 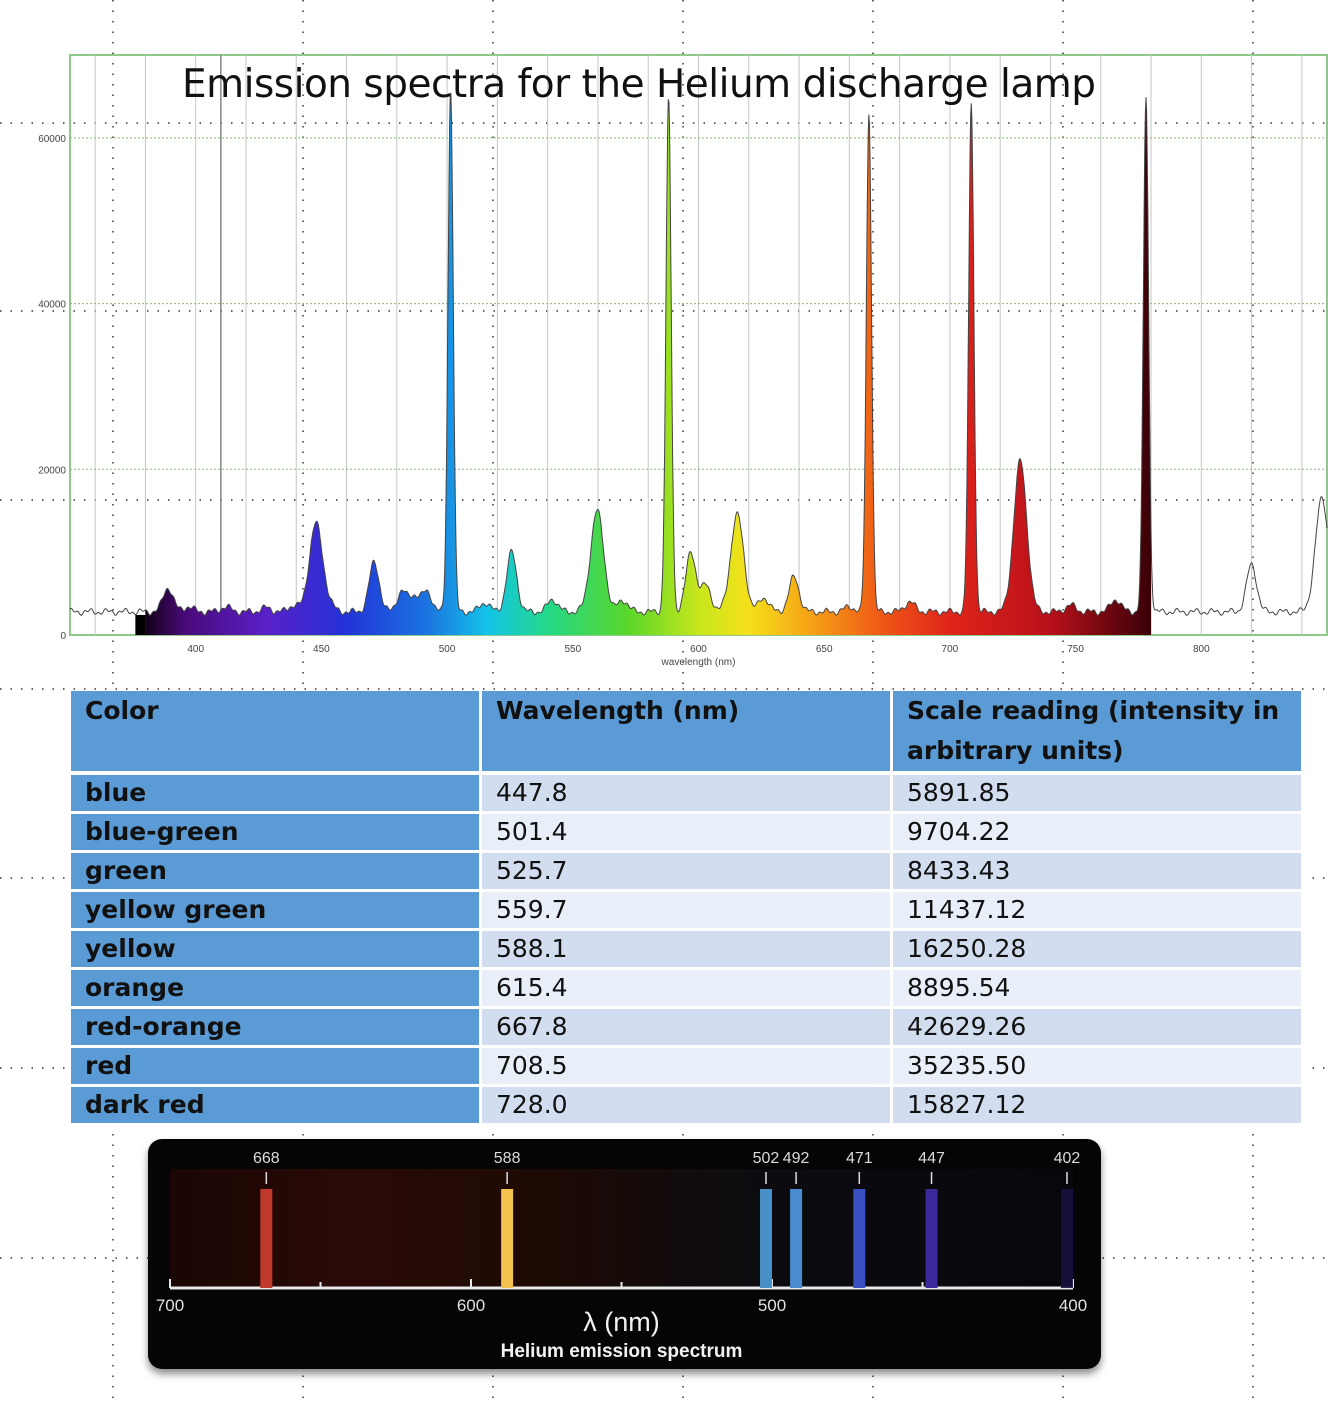 I want to click on table-row: blue-green 501.4 9704.22, so click(x=687, y=833).